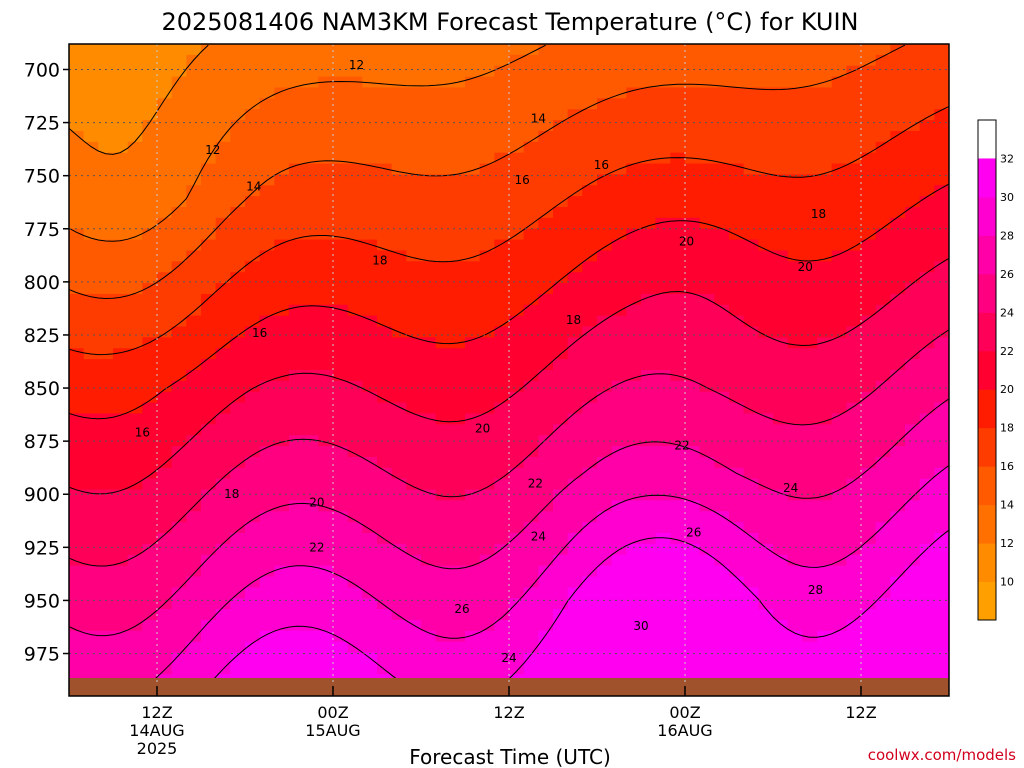  What do you see at coordinates (157, 748) in the screenshot?
I see `x-tick-label: 2025` at bounding box center [157, 748].